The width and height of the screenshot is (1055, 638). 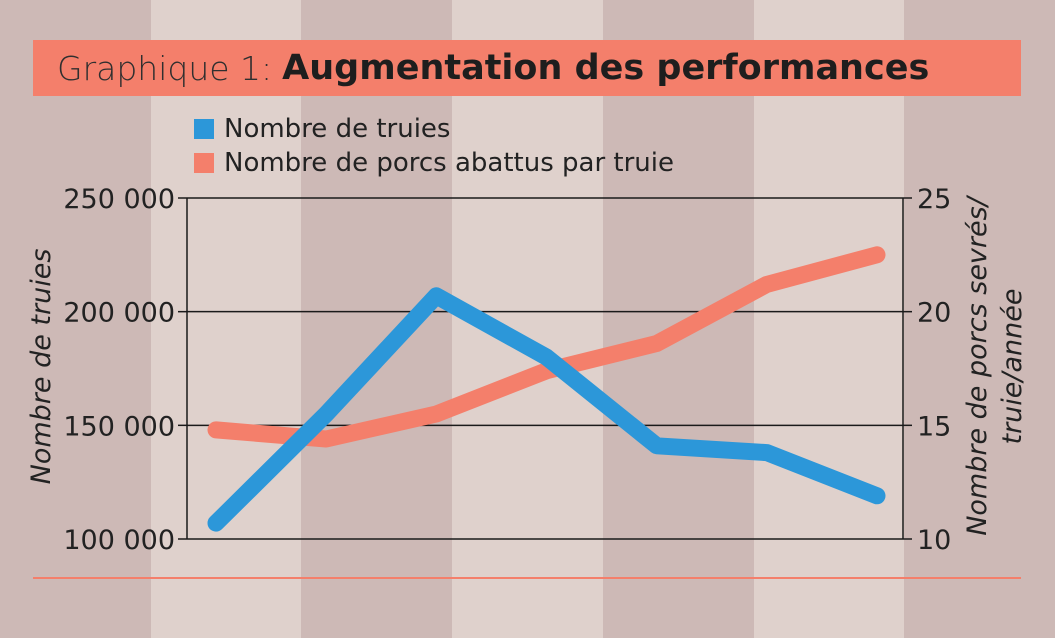 What do you see at coordinates (1012, 366) in the screenshot?
I see `y-axis-title-right-line2: truie/année` at bounding box center [1012, 366].